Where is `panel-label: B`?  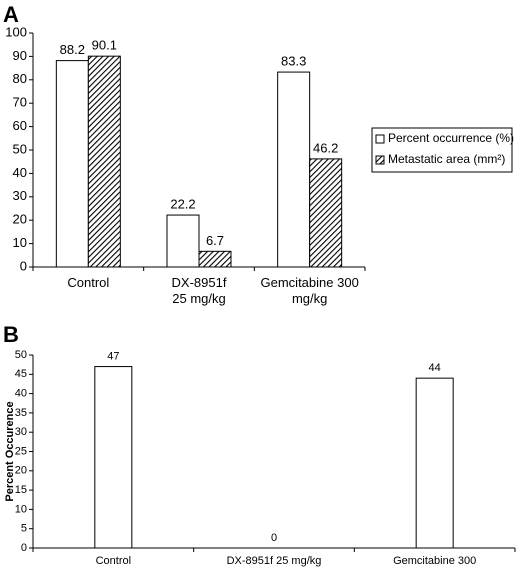
panel-label: B is located at coordinates (11, 334).